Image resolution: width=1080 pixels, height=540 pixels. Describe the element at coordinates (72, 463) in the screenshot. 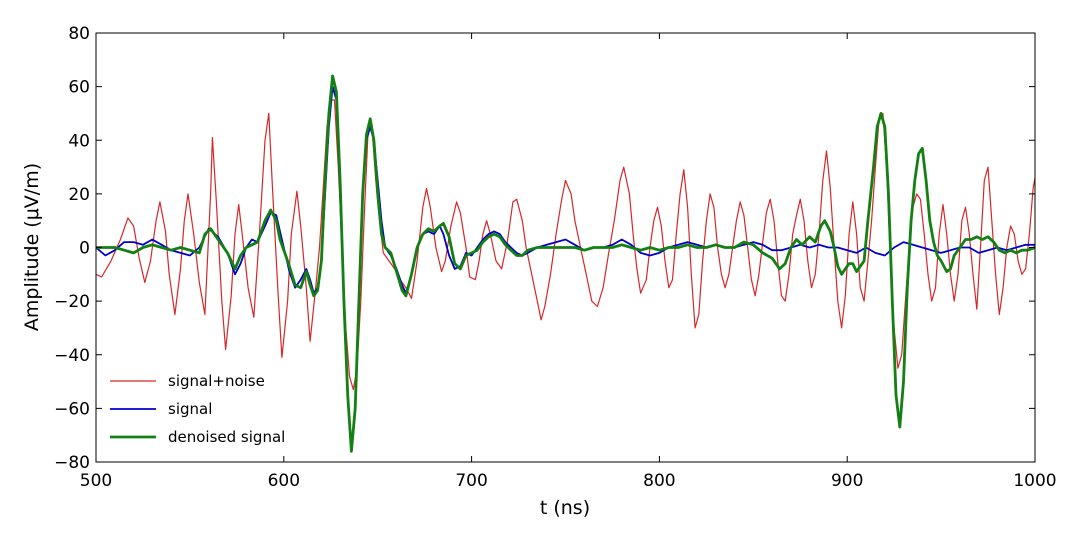

I see `y-tick-label: −80` at that location.